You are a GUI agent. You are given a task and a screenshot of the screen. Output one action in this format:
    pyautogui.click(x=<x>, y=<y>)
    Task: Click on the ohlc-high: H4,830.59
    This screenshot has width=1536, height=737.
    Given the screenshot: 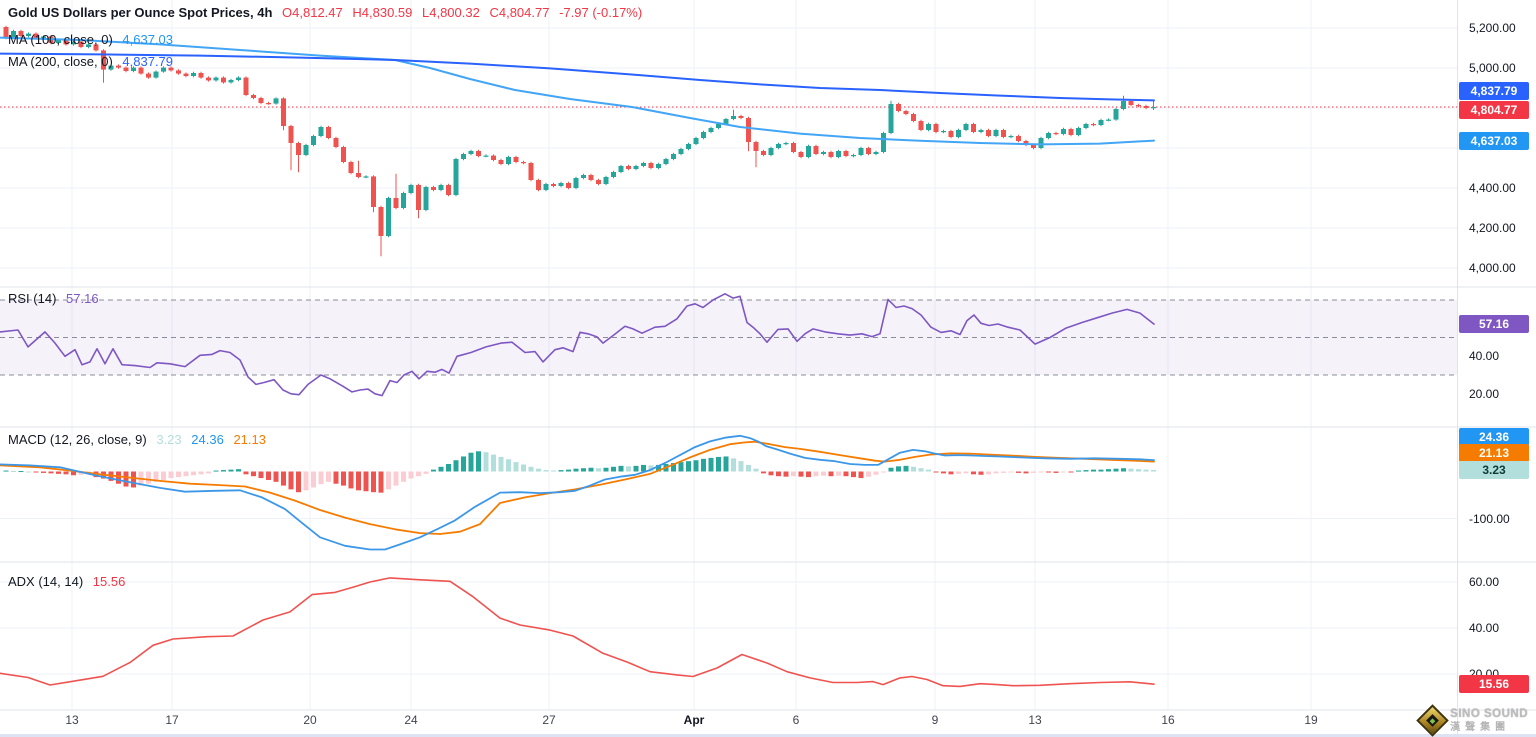 What is the action you would take?
    pyautogui.click(x=382, y=12)
    